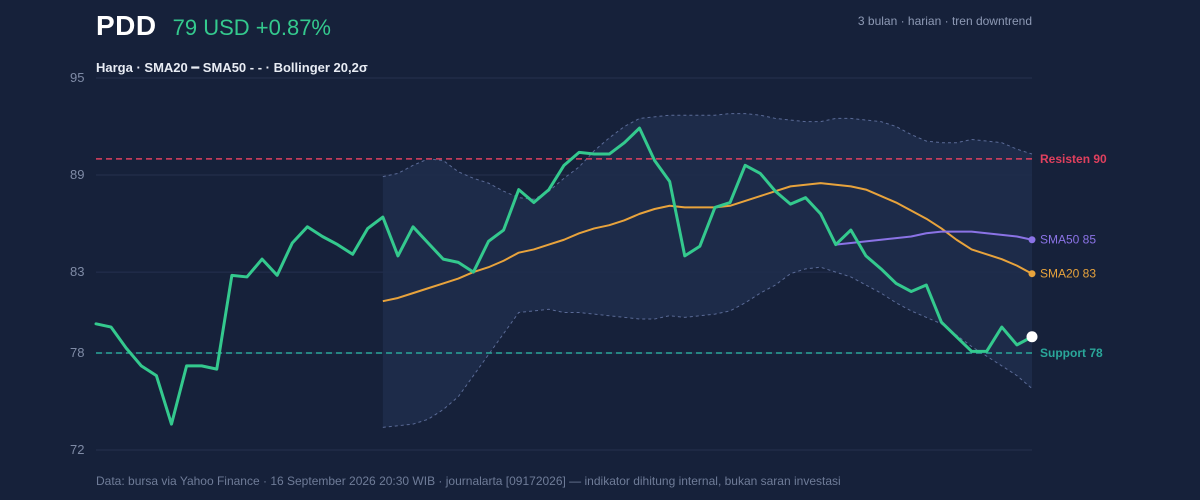  I want to click on period-label: 3 bulan · harian · tren downtrend, so click(944, 21).